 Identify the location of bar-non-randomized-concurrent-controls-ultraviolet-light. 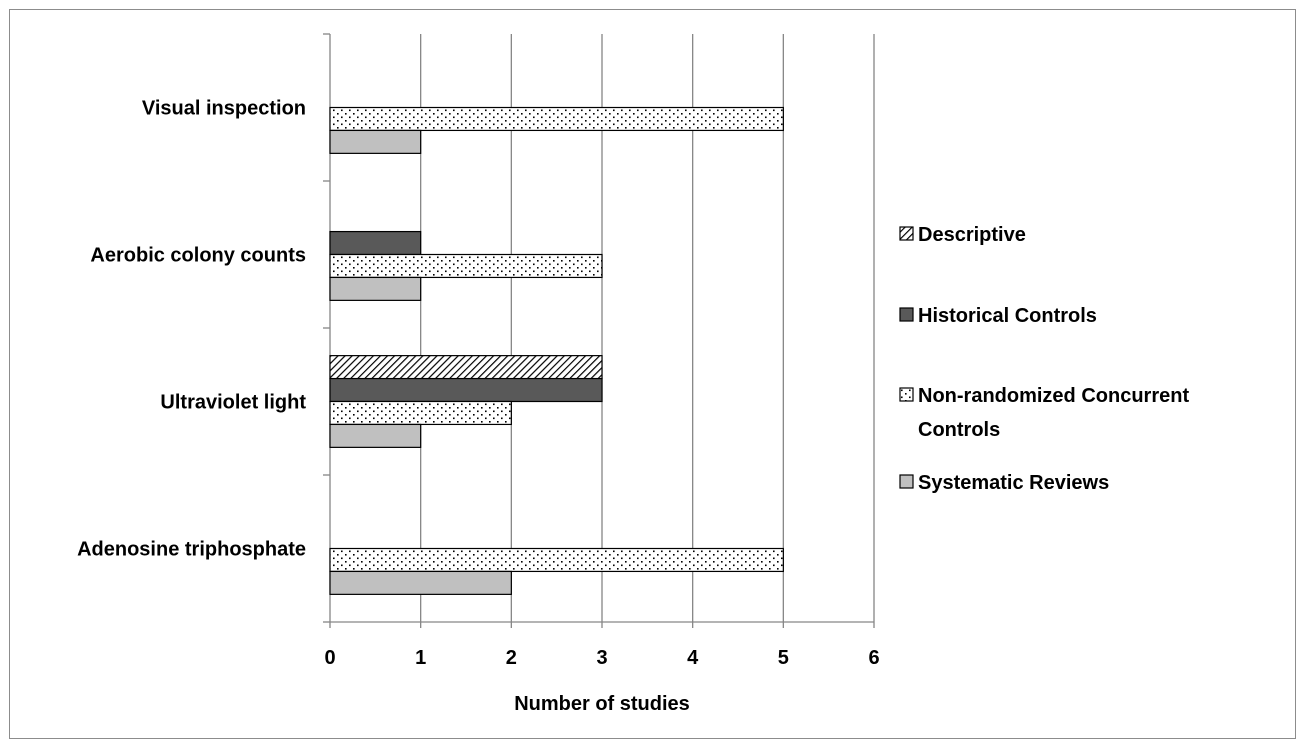
(420, 413).